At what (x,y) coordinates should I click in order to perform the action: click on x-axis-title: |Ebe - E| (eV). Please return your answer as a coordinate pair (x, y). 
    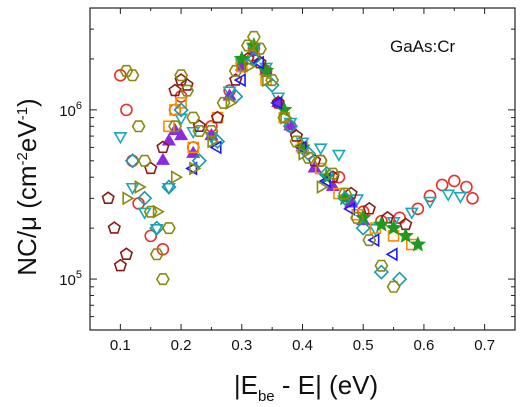
    Looking at the image, I should click on (306, 387).